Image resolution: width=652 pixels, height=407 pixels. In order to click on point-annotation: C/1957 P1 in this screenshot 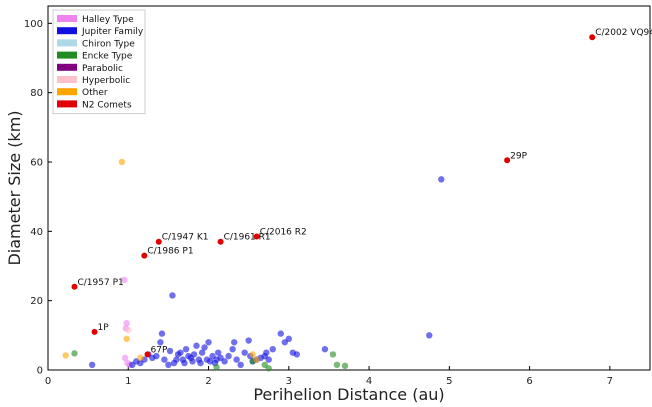, I will do `click(100, 283)`.